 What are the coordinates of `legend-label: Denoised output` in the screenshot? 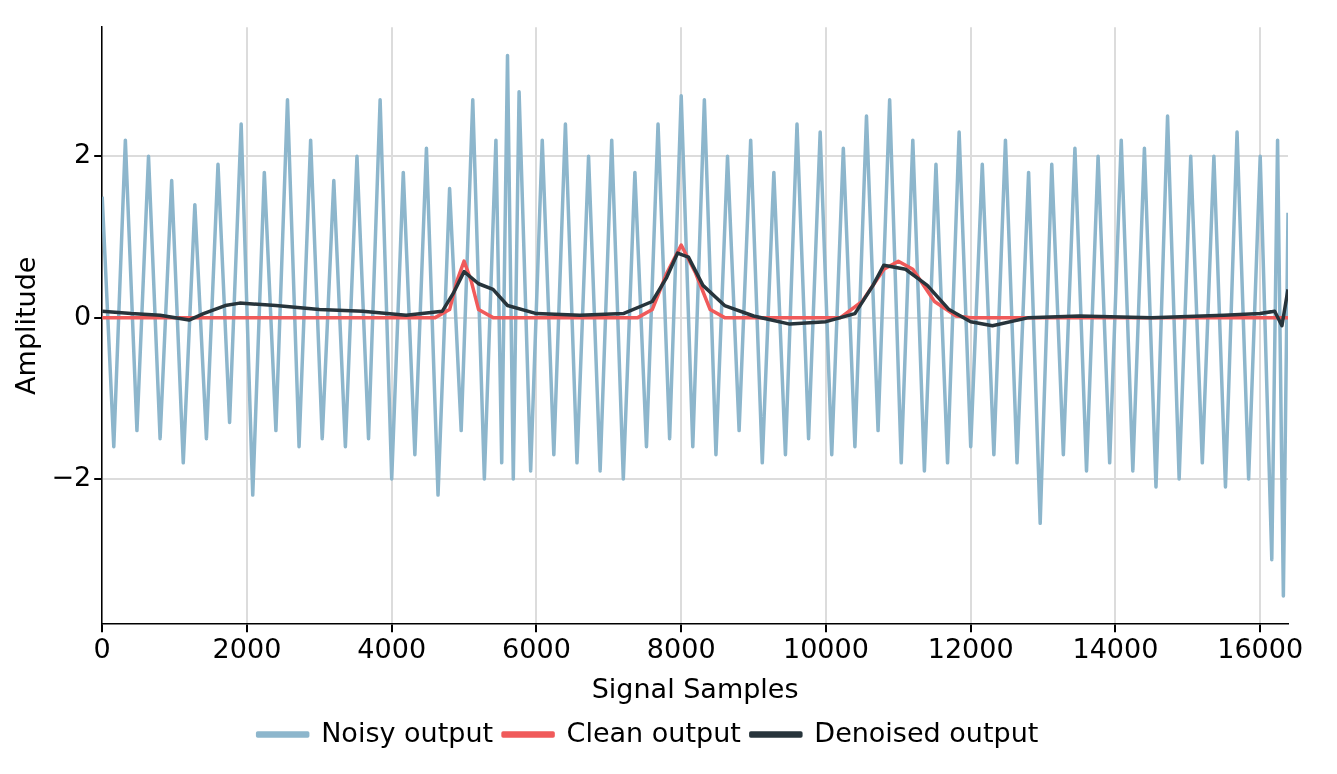 It's located at (926, 732).